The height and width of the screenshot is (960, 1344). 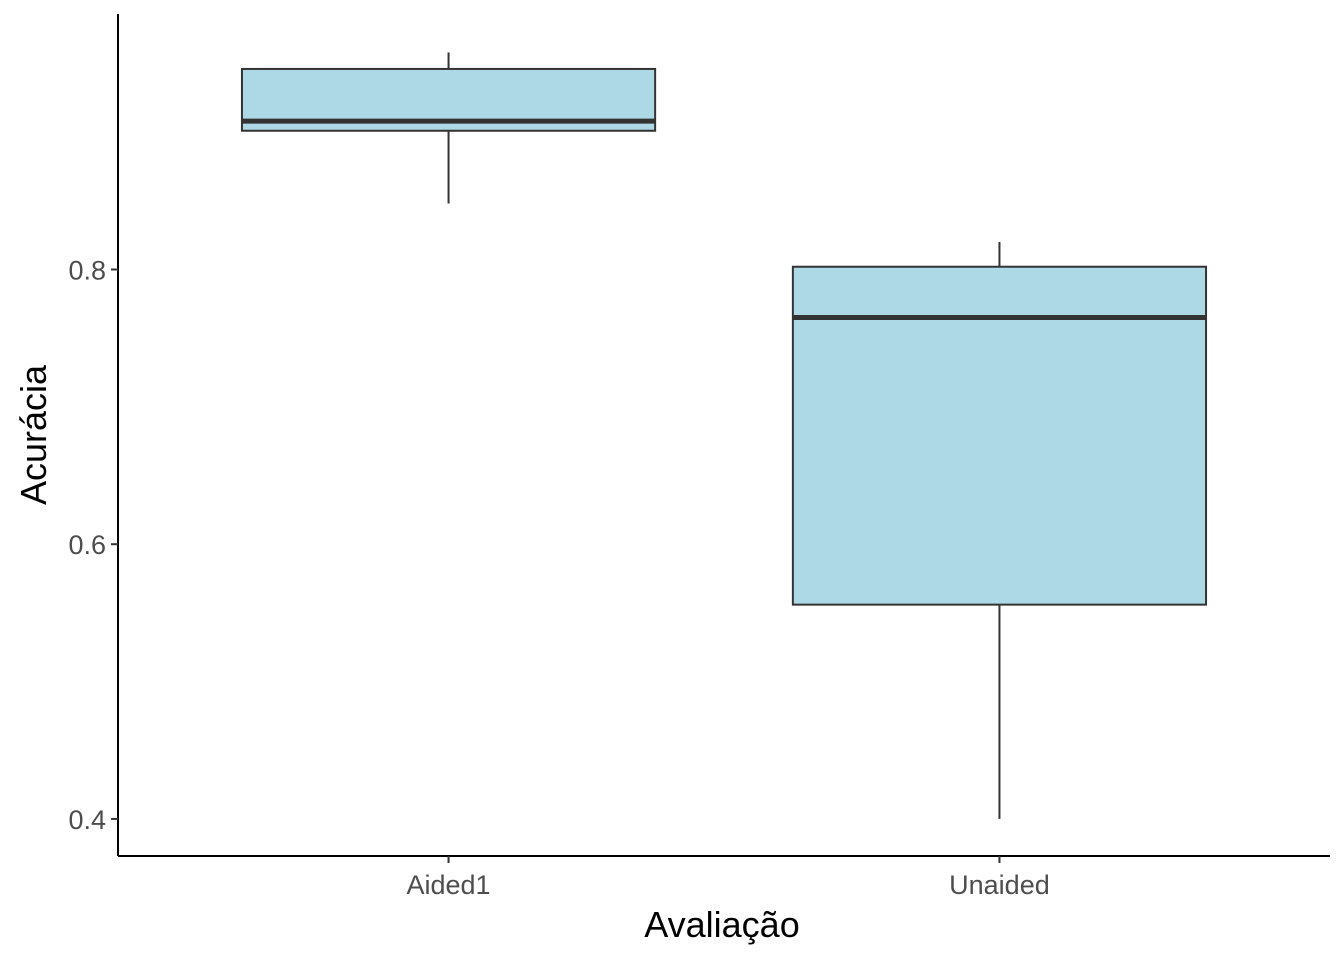 What do you see at coordinates (999, 885) in the screenshot?
I see `x-tick-label: Unaided` at bounding box center [999, 885].